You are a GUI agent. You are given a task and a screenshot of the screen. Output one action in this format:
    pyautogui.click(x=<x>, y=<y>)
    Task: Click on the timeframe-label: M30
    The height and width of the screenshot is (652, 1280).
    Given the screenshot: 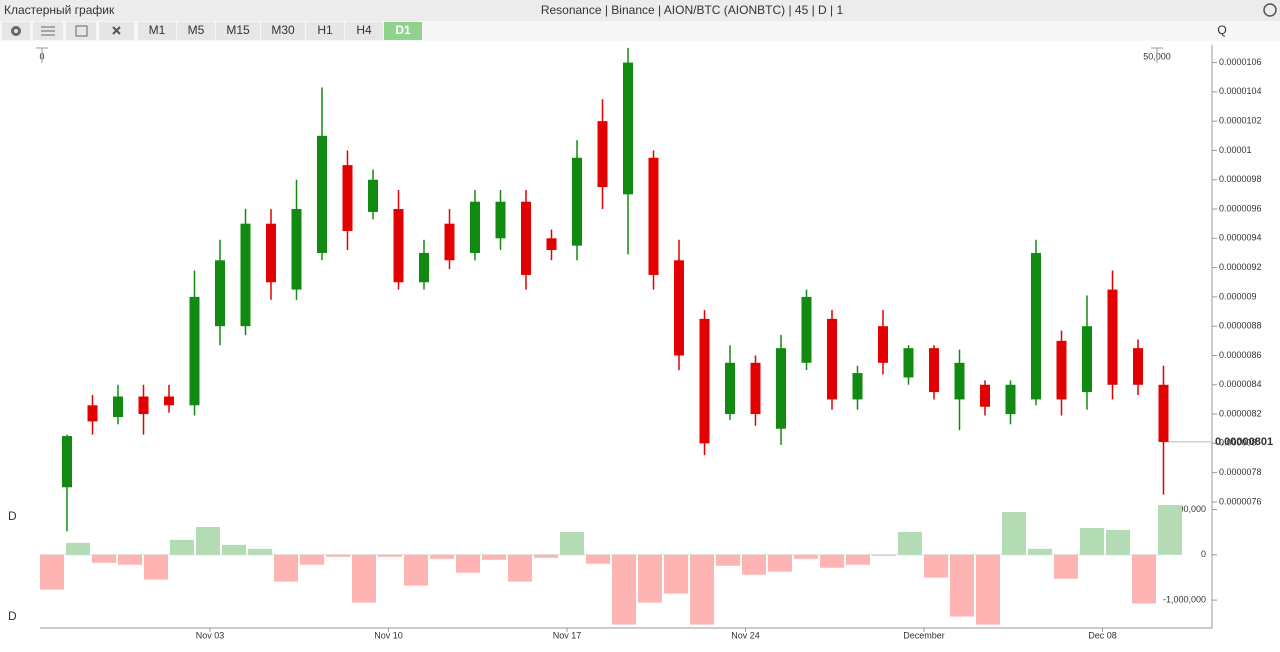 What is the action you would take?
    pyautogui.click(x=283, y=30)
    